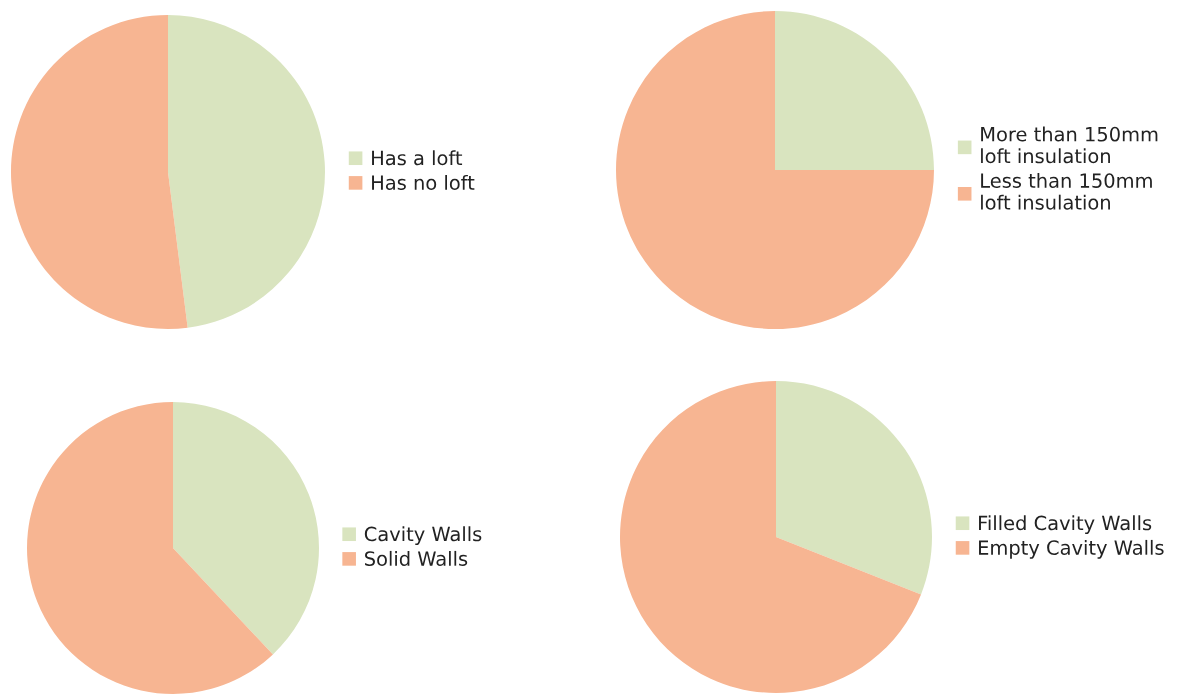  What do you see at coordinates (423, 182) in the screenshot?
I see `legend-label: Has no loft` at bounding box center [423, 182].